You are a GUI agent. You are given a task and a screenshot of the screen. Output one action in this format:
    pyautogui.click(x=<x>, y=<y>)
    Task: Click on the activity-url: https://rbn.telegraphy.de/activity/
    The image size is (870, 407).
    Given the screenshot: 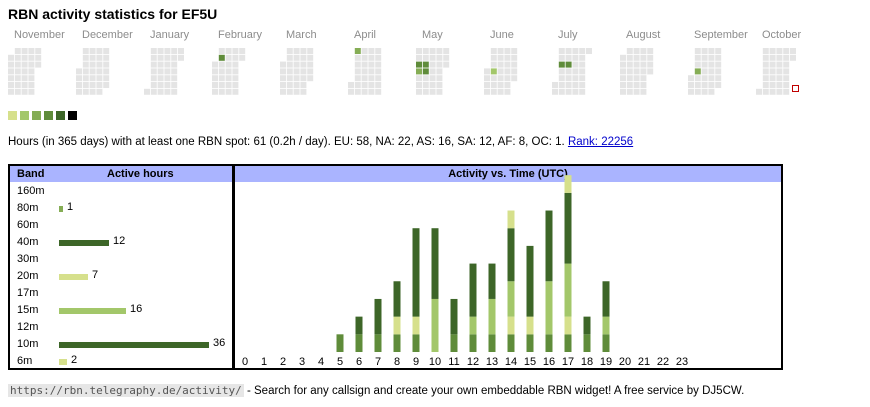 What is the action you would take?
    pyautogui.click(x=126, y=390)
    